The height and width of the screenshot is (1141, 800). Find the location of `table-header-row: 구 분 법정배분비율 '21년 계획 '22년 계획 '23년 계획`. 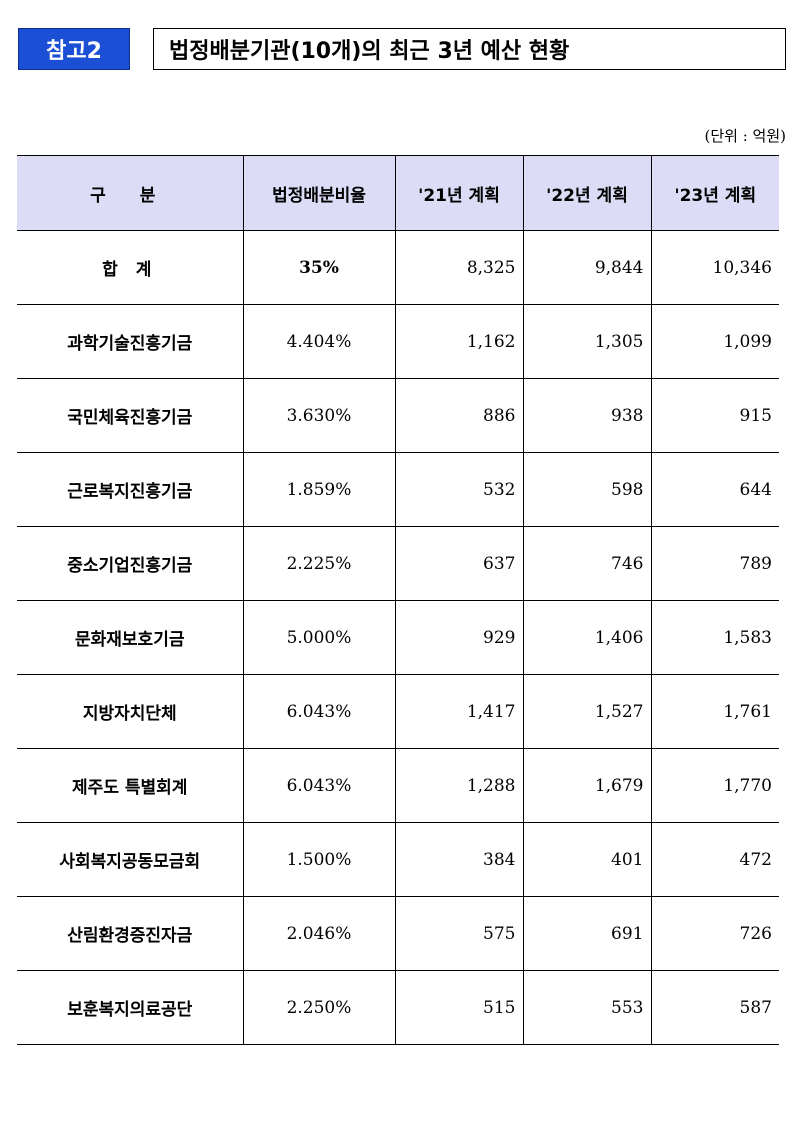

table-header-row: 구 분 법정배분비율 '21년 계획 '22년 계획 '23년 계획 is located at coordinates (398, 193).